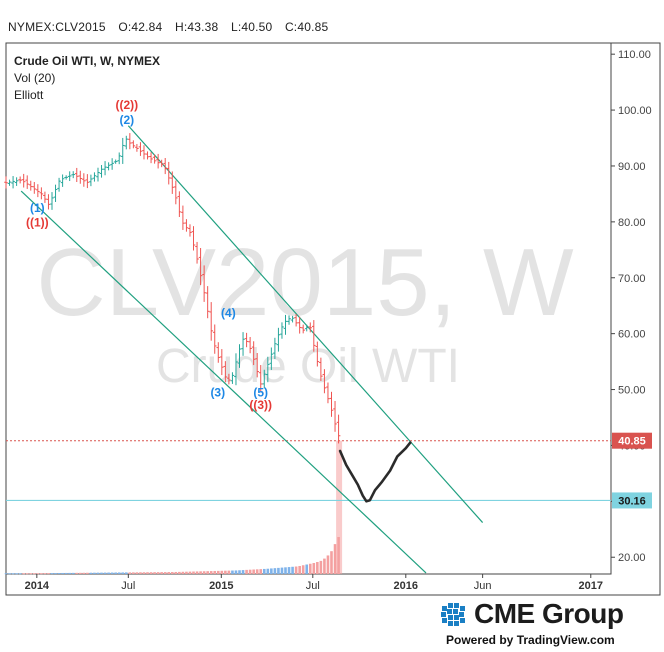 The width and height of the screenshot is (664, 652). What do you see at coordinates (308, 471) in the screenshot?
I see `horizontal-levels` at bounding box center [308, 471].